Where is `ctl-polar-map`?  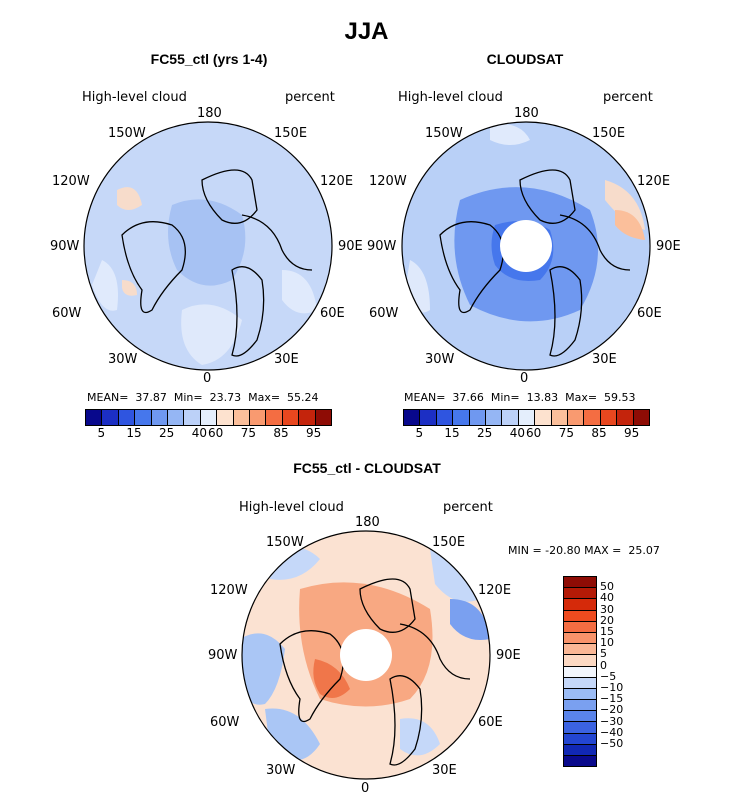
ctl-polar-map is located at coordinates (208, 246).